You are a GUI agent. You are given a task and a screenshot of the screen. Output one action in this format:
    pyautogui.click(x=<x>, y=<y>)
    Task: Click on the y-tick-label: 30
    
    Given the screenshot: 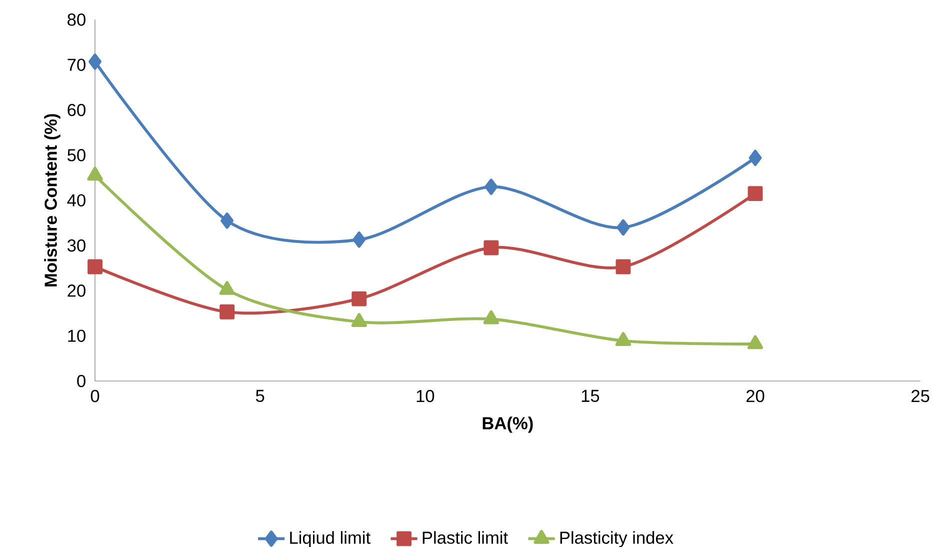 What is the action you would take?
    pyautogui.click(x=77, y=245)
    